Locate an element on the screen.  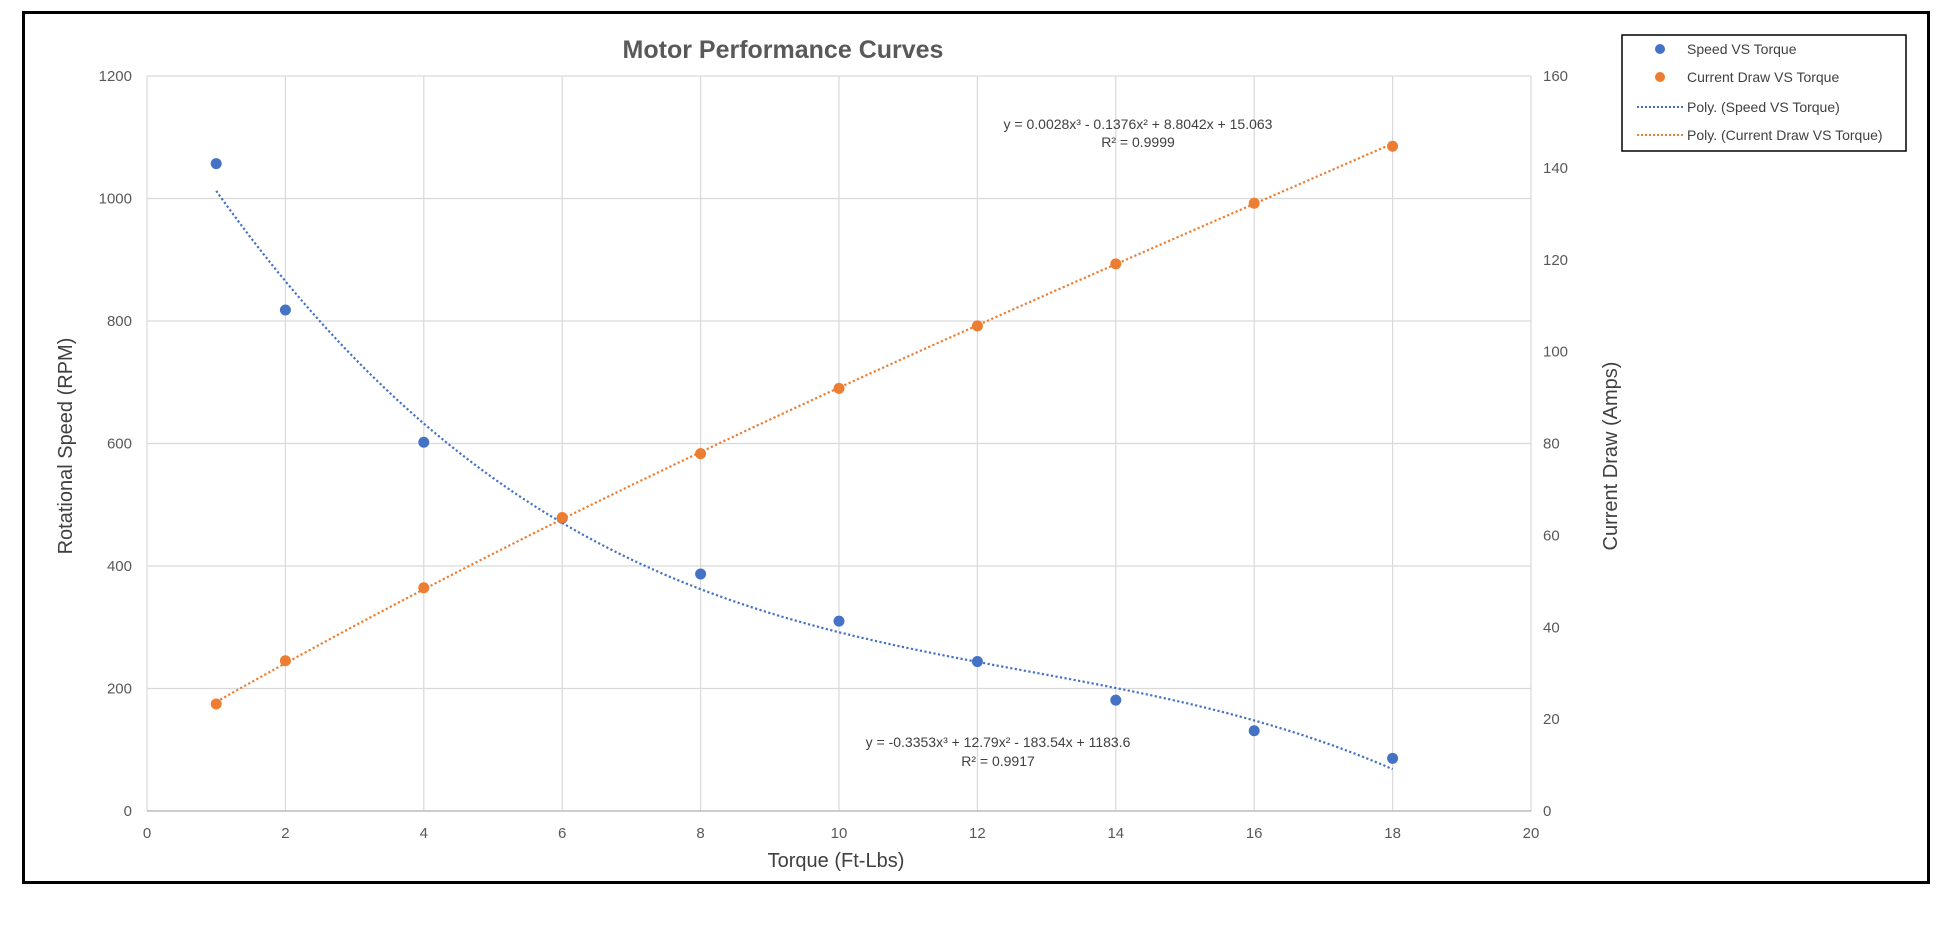
legend-marker-current is located at coordinates (1660, 77).